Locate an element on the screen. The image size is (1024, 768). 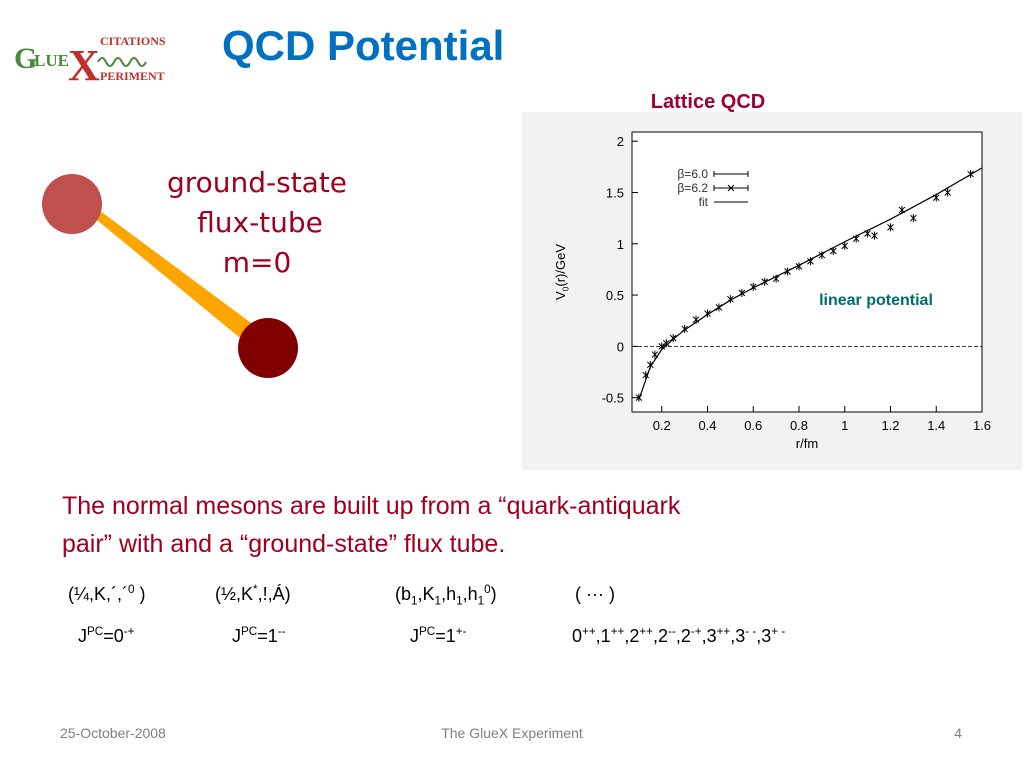
text-run: =0 is located at coordinates (113, 636).